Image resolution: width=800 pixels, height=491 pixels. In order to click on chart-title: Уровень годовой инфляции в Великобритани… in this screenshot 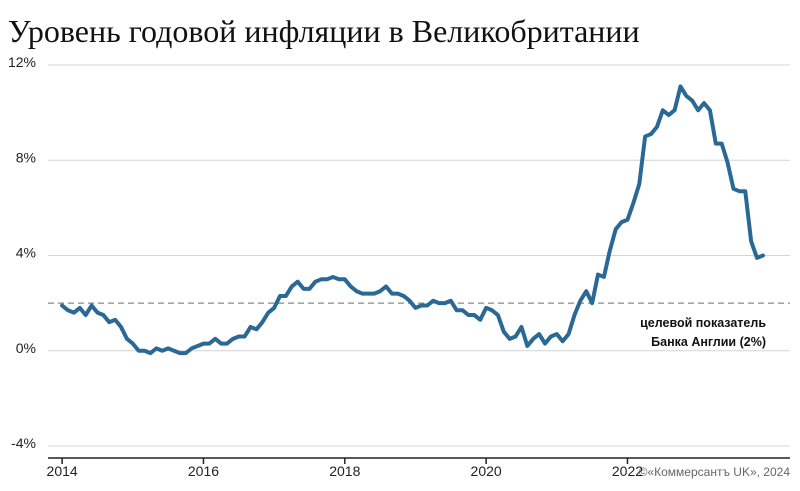, I will do `click(324, 31)`.